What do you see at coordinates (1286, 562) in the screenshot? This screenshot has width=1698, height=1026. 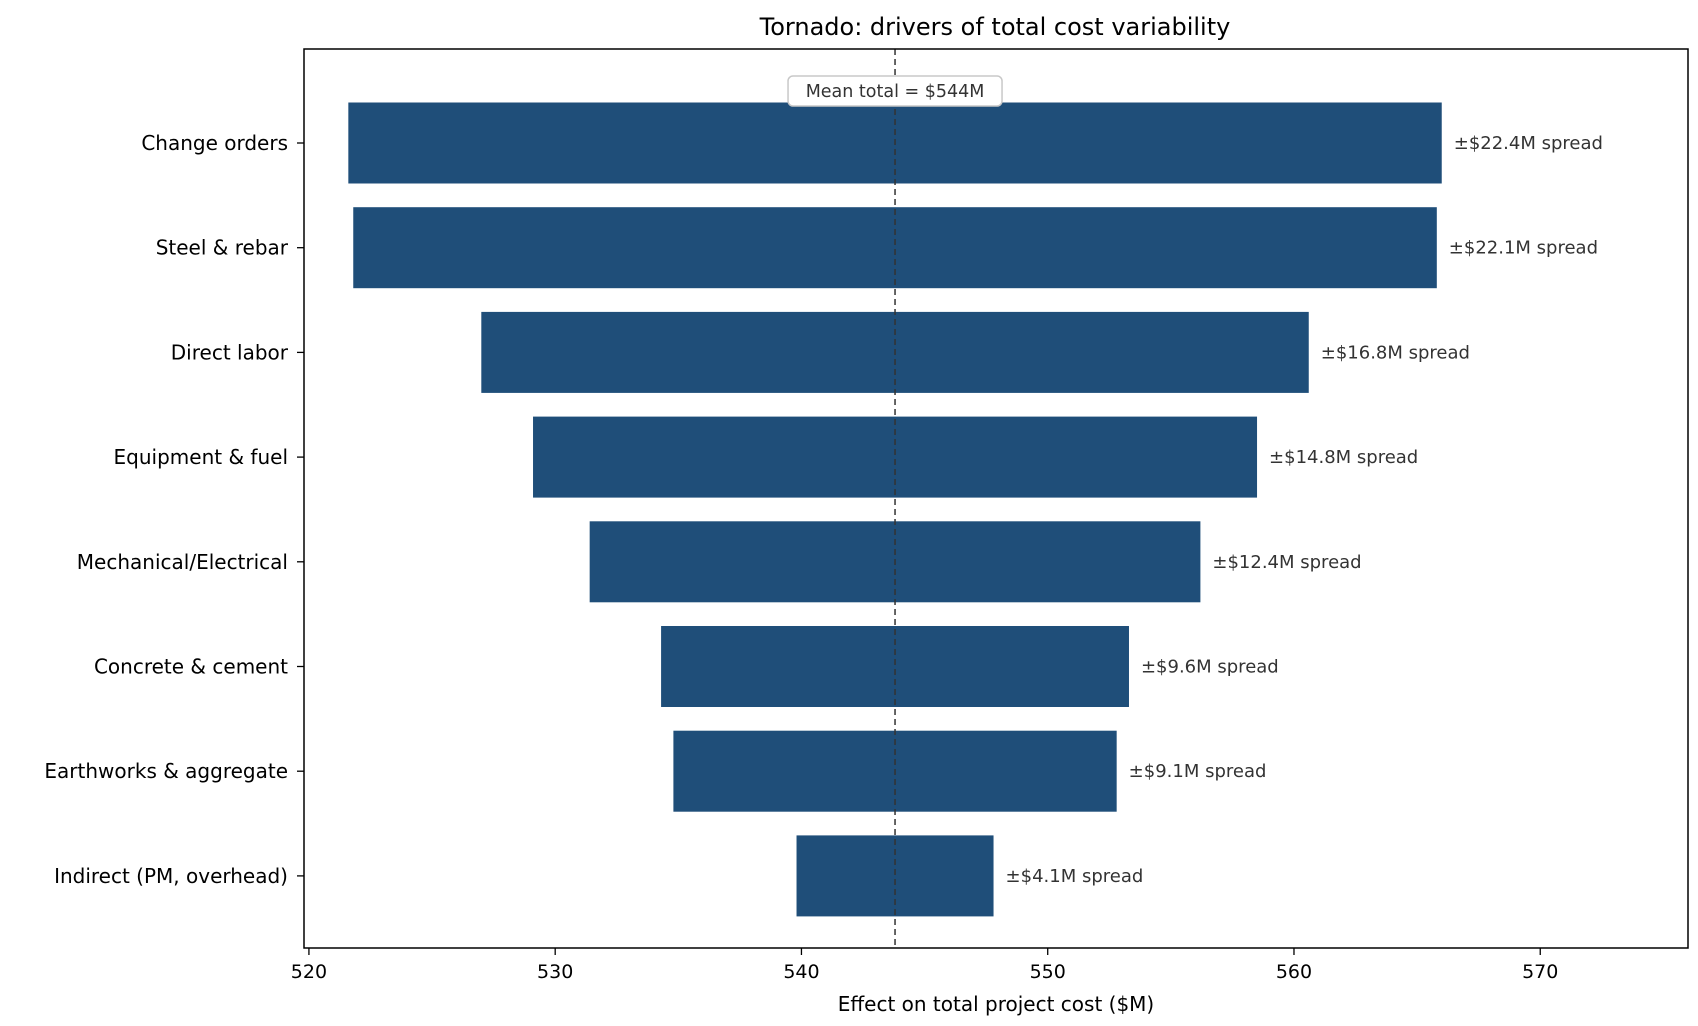 I see `spread-label-4: ±$12.4M spread` at bounding box center [1286, 562].